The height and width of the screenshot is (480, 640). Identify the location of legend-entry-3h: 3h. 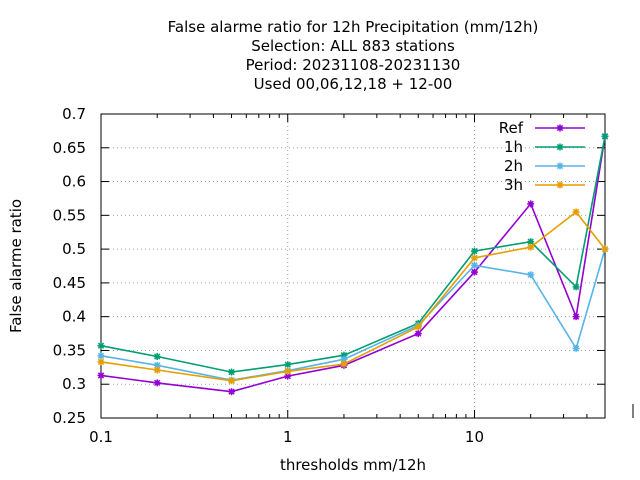
(544, 185).